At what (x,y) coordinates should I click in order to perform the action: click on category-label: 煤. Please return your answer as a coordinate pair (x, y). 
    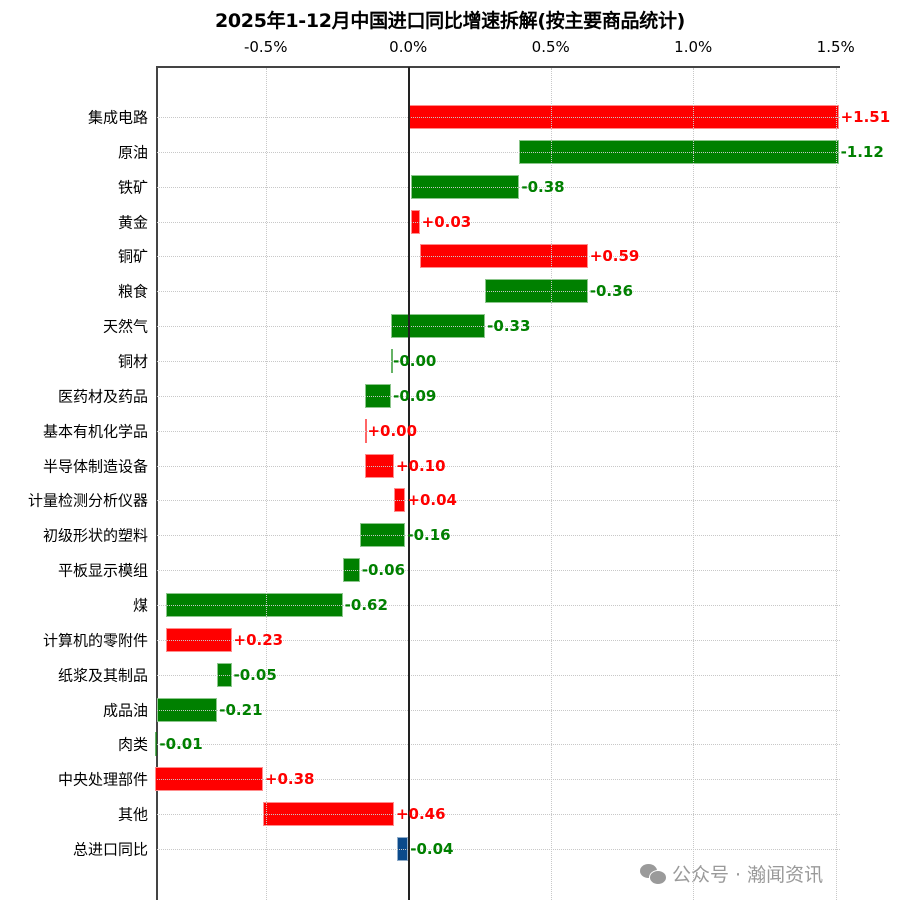
    Looking at the image, I should click on (140, 605).